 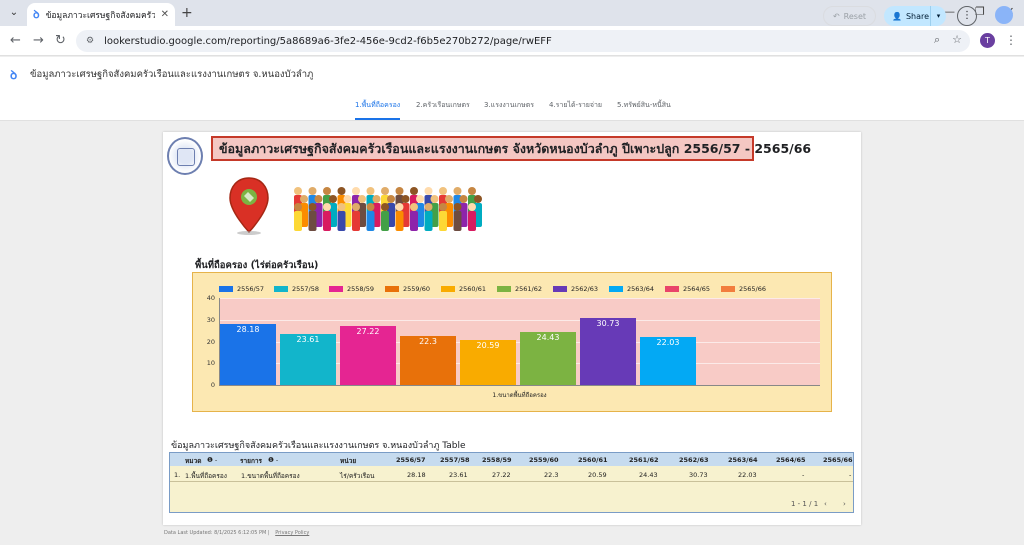 I want to click on looker-logo-icon: ꝺ, so click(x=14, y=75).